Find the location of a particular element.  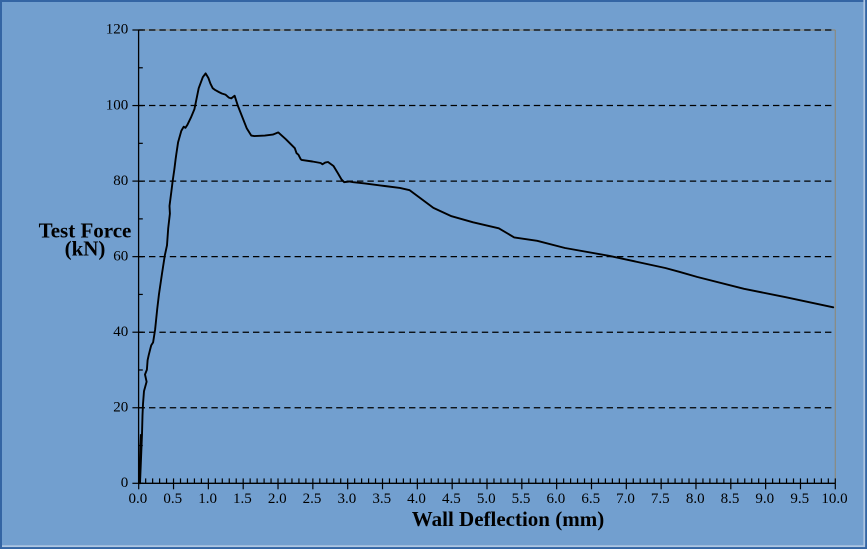

svg-text: 5.0 is located at coordinates (486, 499).